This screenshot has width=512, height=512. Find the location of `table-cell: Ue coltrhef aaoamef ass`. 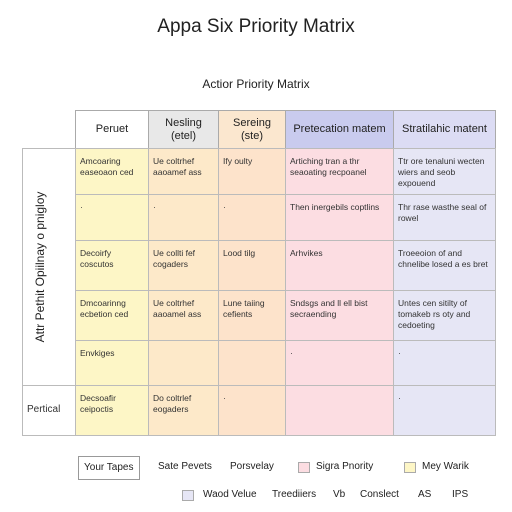

table-cell: Ue coltrhef aaoamef ass is located at coordinates (183, 171).